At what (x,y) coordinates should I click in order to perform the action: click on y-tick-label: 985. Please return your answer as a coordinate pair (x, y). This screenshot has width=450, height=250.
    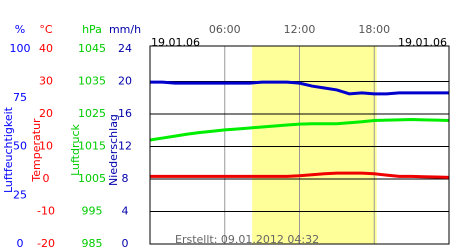
    Looking at the image, I should click on (92, 243).